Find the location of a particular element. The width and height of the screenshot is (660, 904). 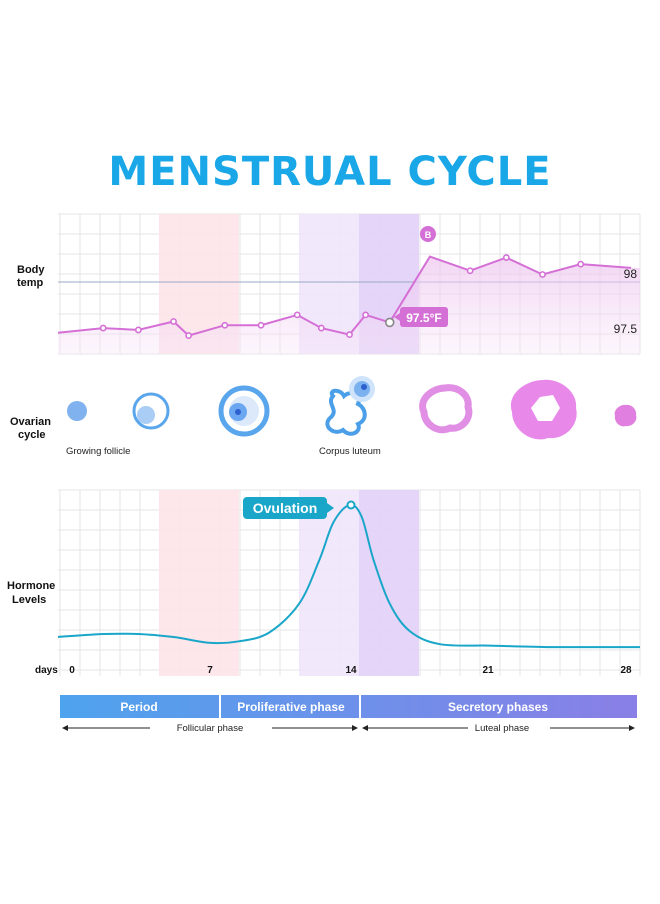

temp-peak-marker-text: B is located at coordinates (428, 235).